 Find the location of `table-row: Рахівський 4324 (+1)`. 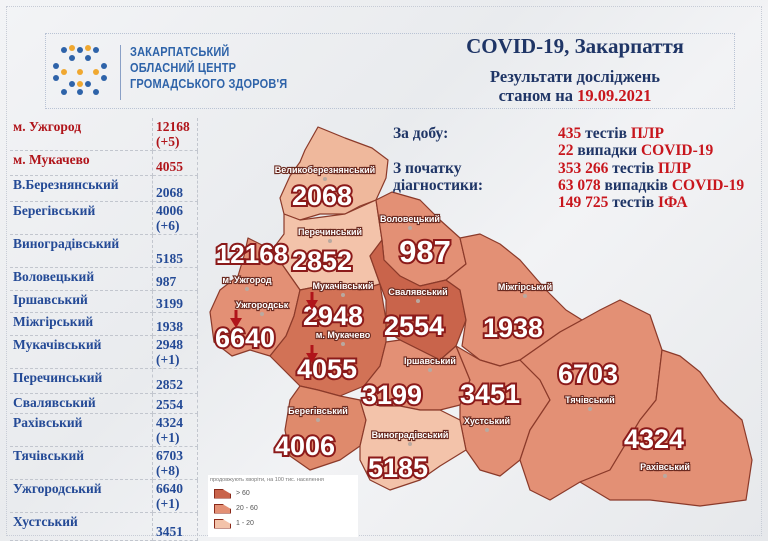

table-row: Рахівський 4324 (+1) is located at coordinates (104, 430).